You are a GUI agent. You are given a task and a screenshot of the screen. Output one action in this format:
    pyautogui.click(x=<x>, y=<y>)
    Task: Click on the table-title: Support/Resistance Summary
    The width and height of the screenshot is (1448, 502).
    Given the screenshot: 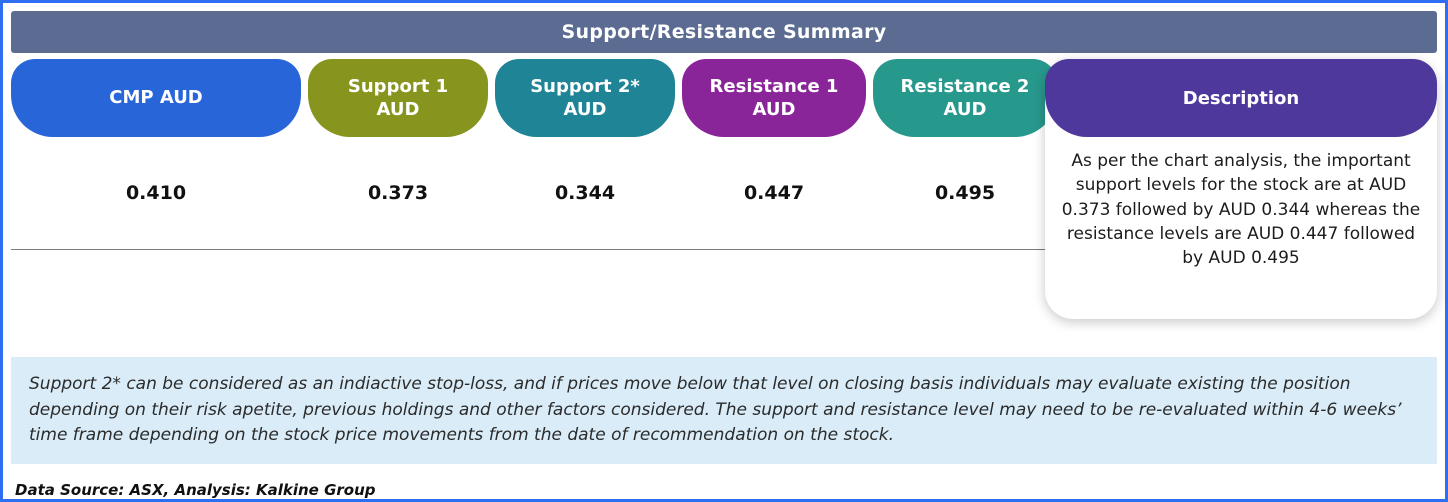 What is the action you would take?
    pyautogui.click(x=724, y=32)
    